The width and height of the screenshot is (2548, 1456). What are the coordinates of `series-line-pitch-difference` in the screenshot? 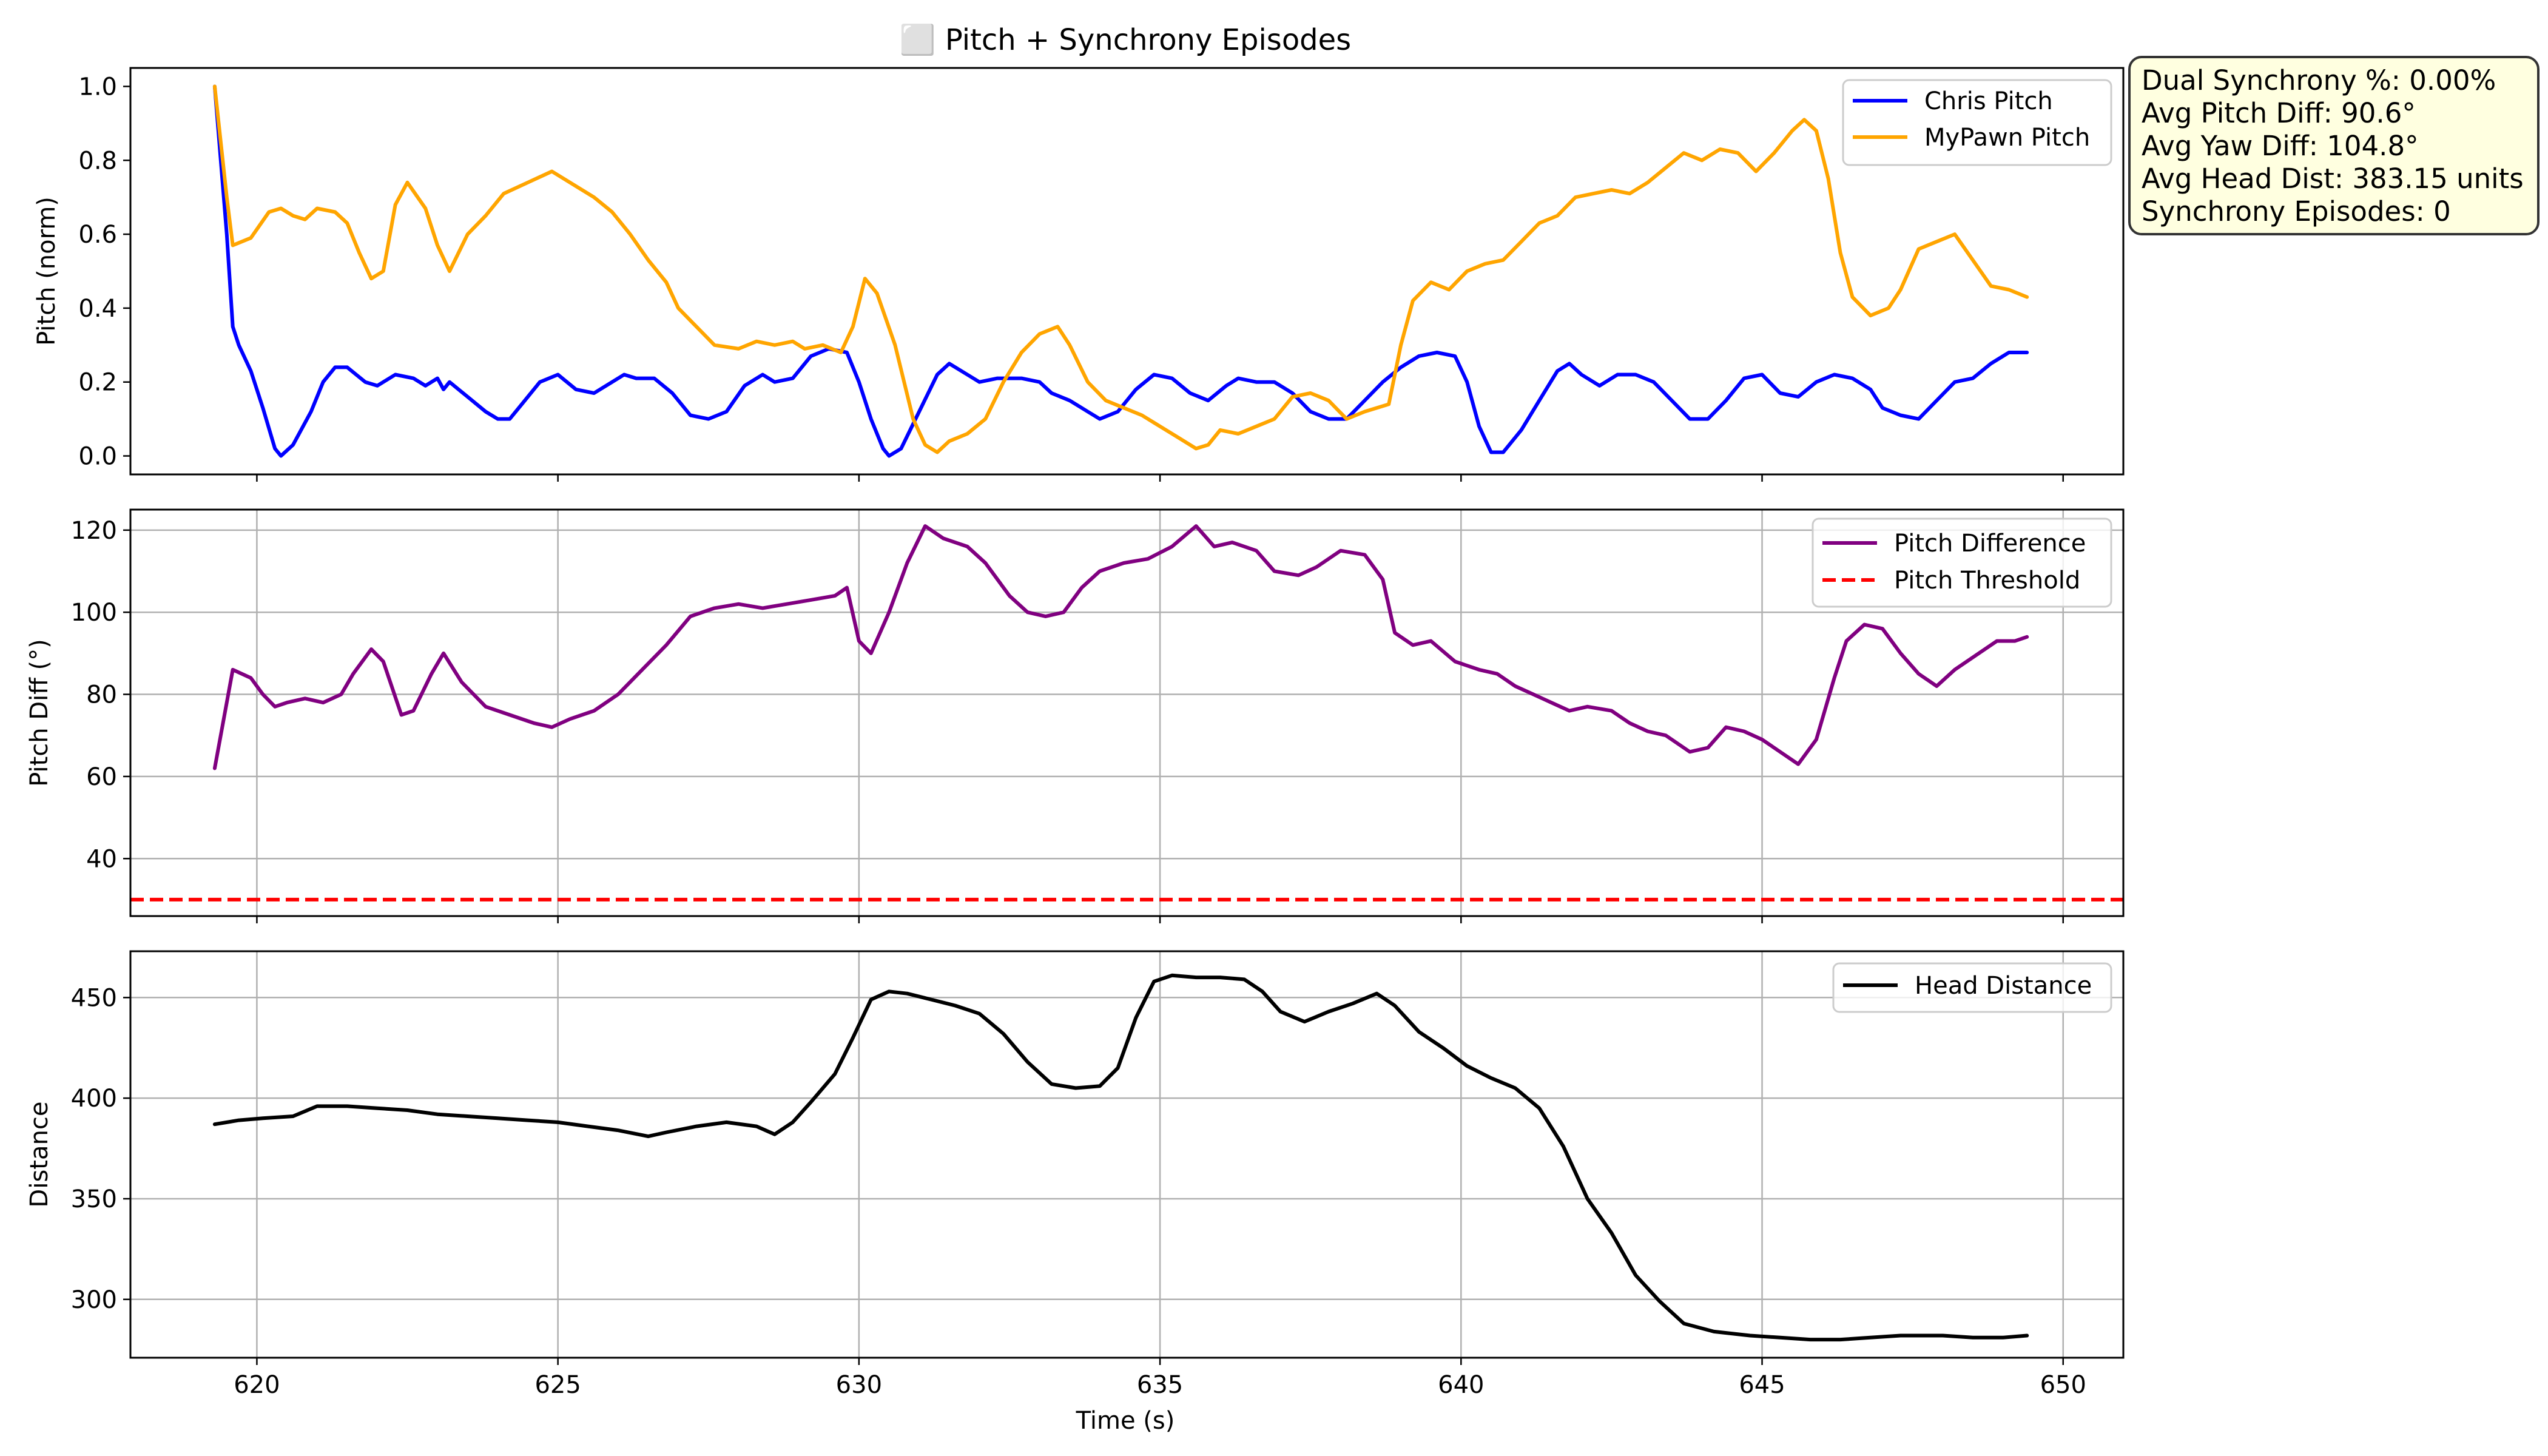 It's located at (1120, 647).